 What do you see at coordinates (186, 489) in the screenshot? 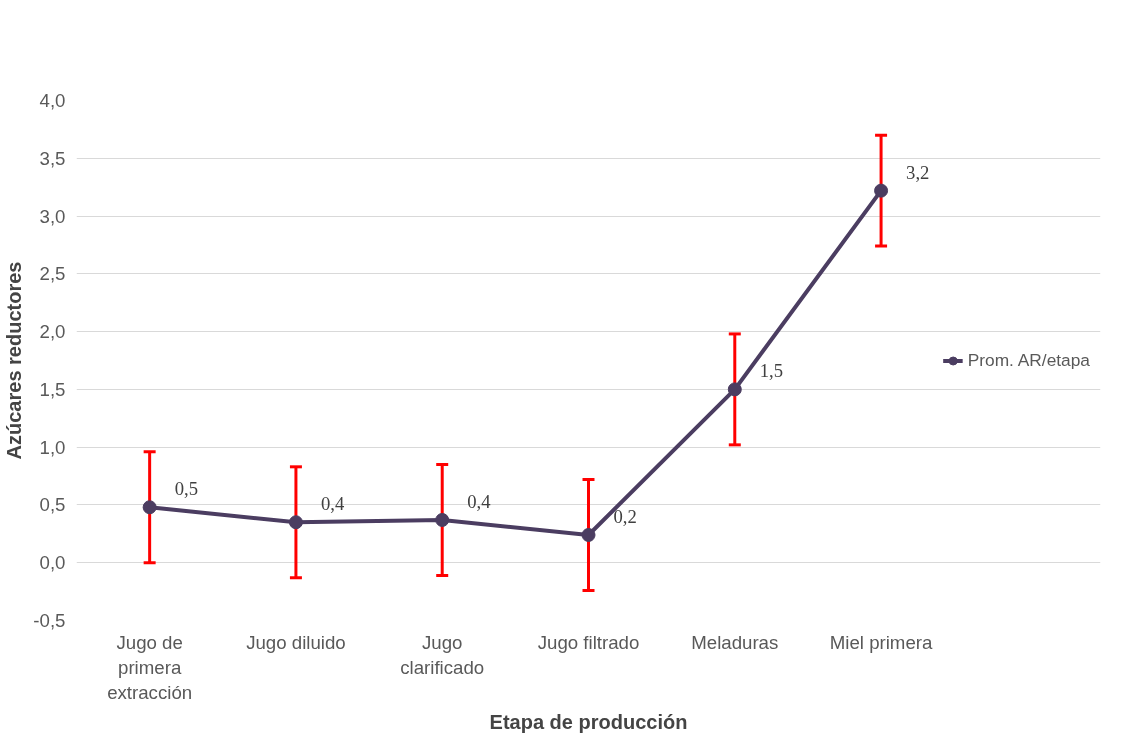
I see `data-label: 0,5` at bounding box center [186, 489].